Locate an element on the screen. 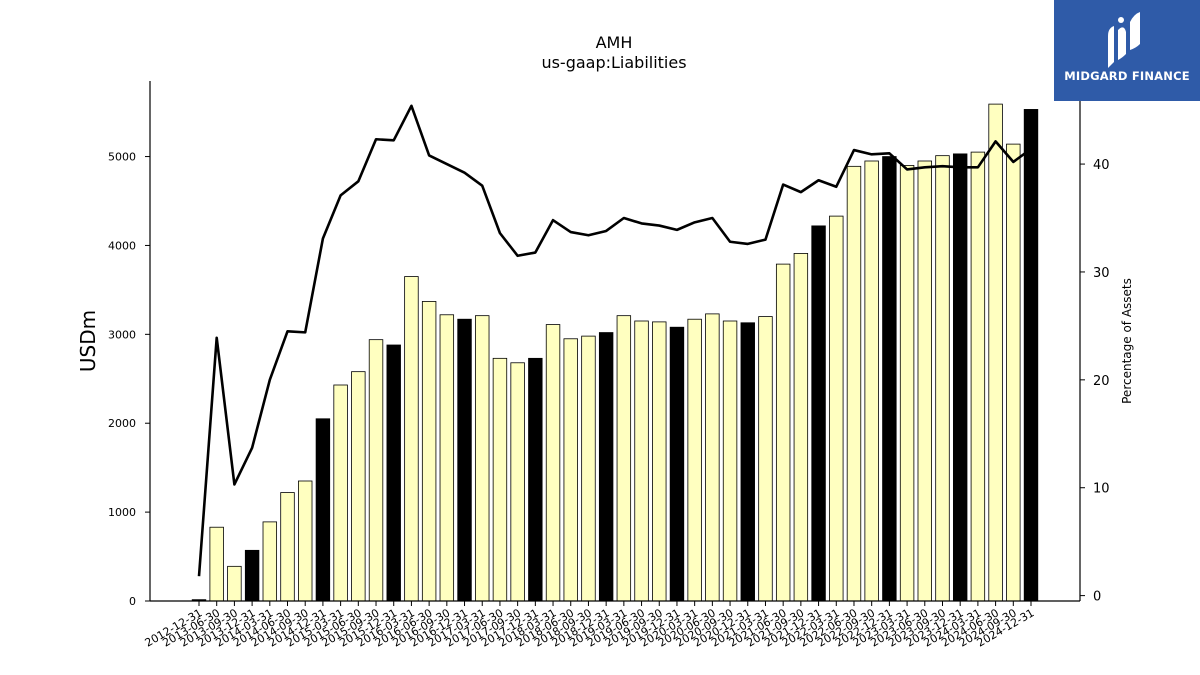 The image size is (1200, 675). y2-tick-label: 20 is located at coordinates (1101, 381).